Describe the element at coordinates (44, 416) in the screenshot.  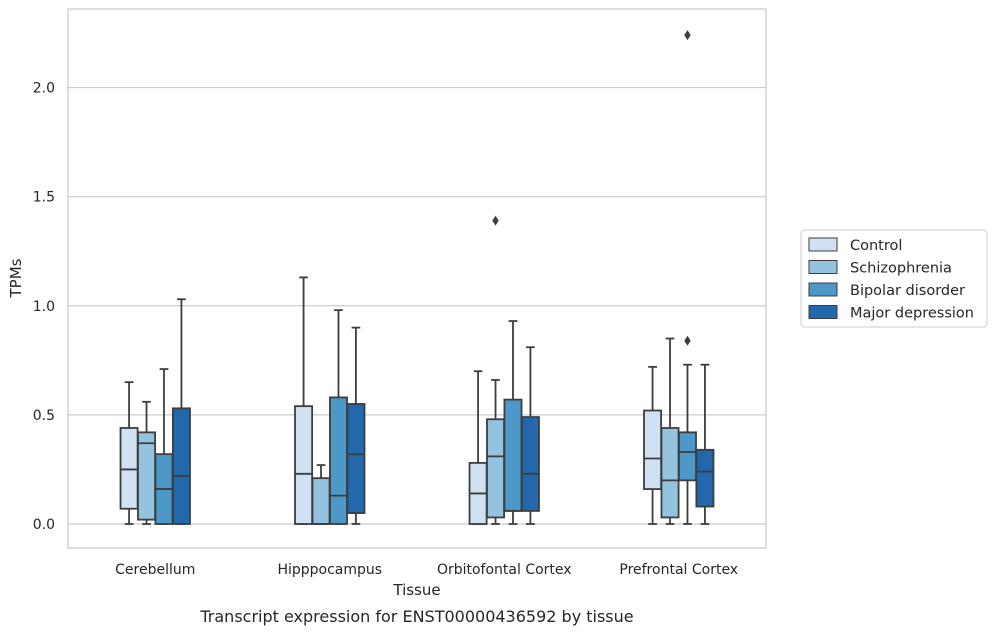
I see `y-tick-label: 0.5` at that location.